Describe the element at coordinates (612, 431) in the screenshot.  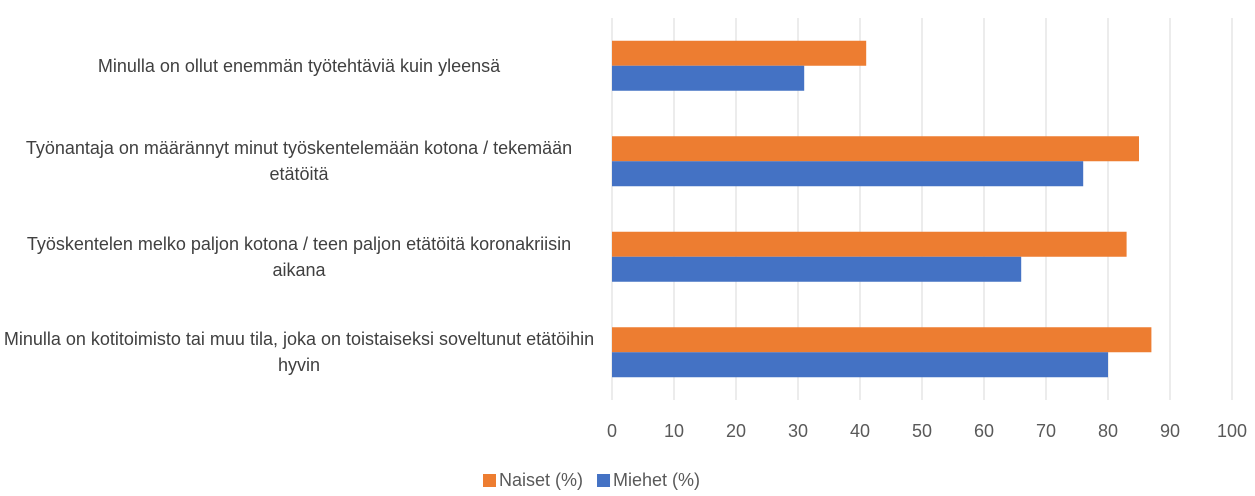
I see `x-tick-label: 0` at that location.